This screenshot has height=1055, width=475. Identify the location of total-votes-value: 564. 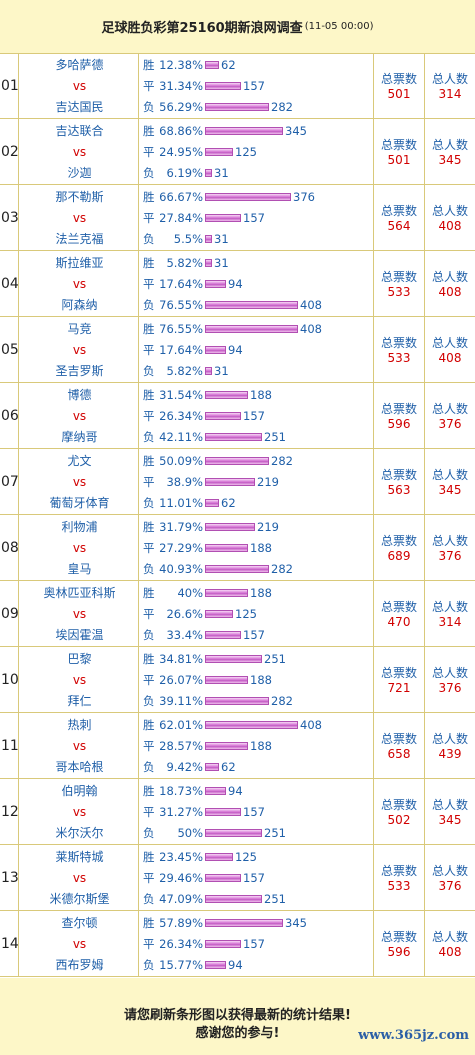
(399, 226).